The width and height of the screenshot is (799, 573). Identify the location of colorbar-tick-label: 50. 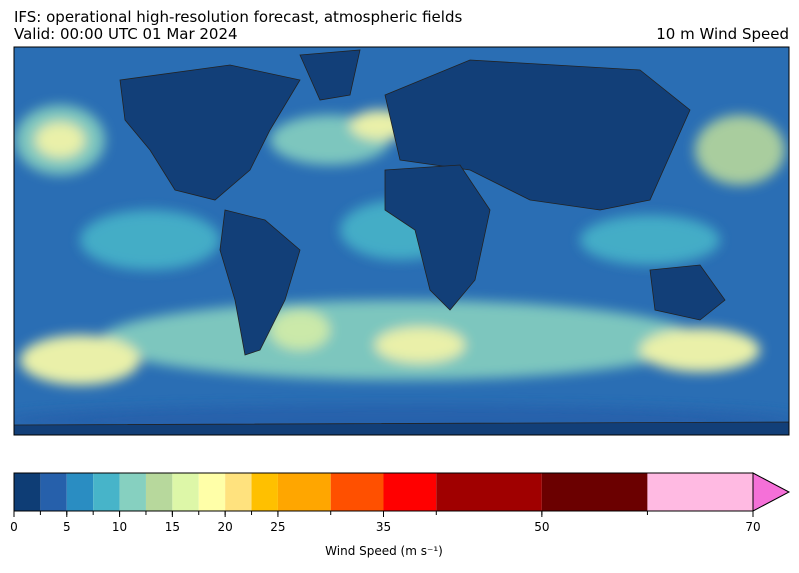
(541, 527).